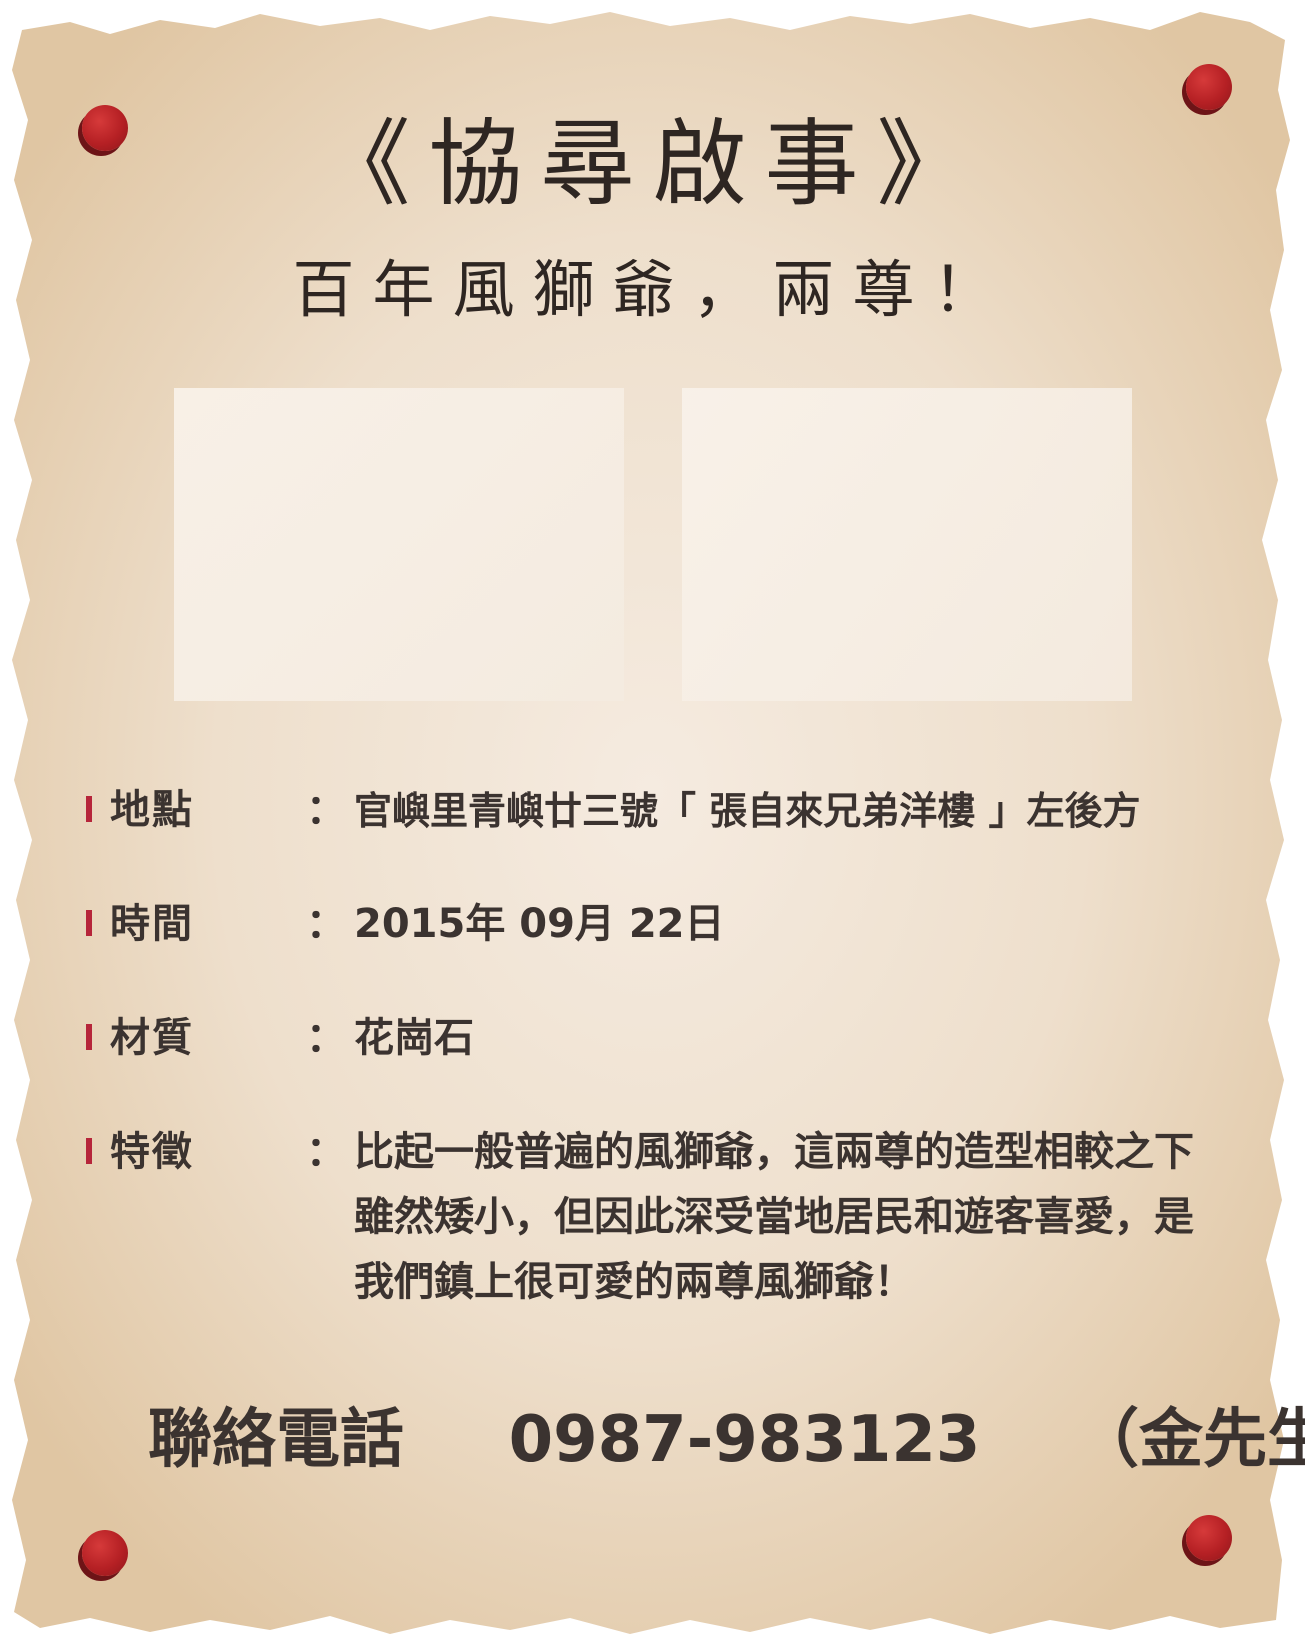  What do you see at coordinates (539, 924) in the screenshot?
I see `detail-value: 2015年 09月 22日` at bounding box center [539, 924].